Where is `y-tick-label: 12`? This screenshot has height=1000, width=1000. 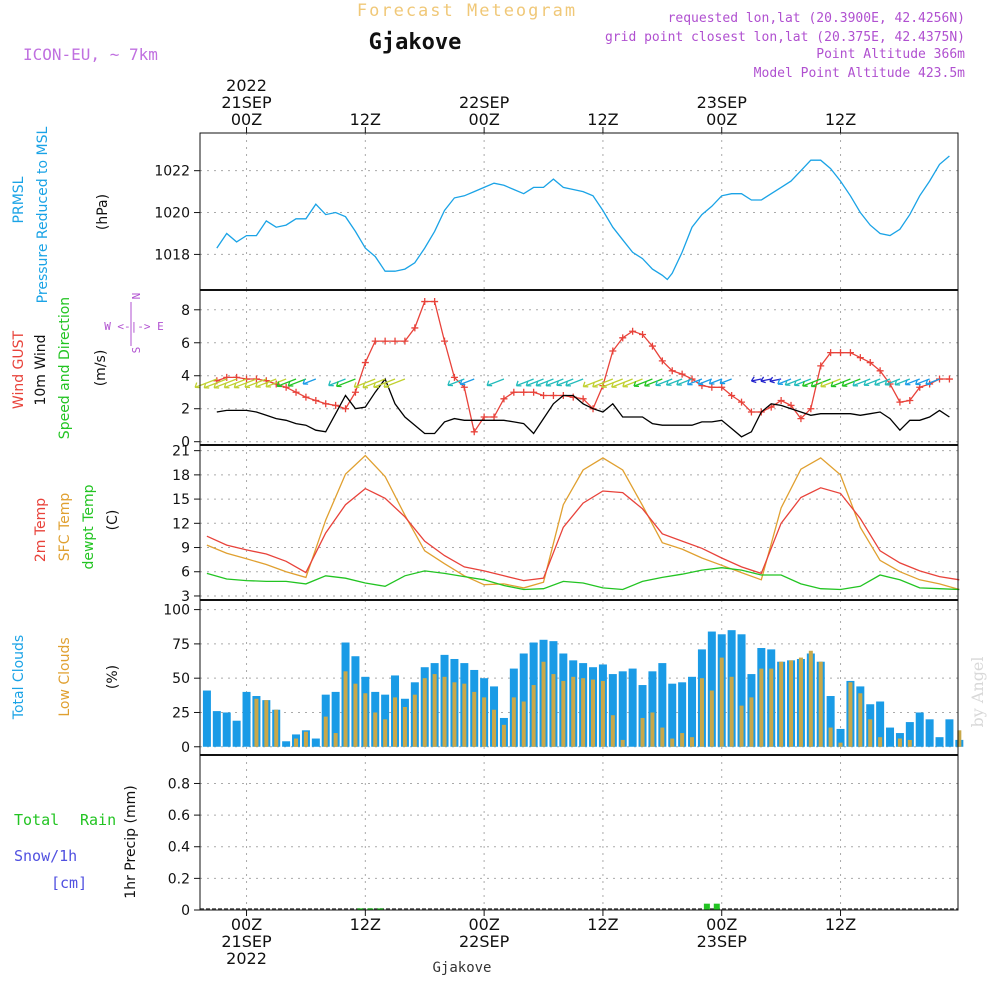 y-tick-label: 12 is located at coordinates (181, 524).